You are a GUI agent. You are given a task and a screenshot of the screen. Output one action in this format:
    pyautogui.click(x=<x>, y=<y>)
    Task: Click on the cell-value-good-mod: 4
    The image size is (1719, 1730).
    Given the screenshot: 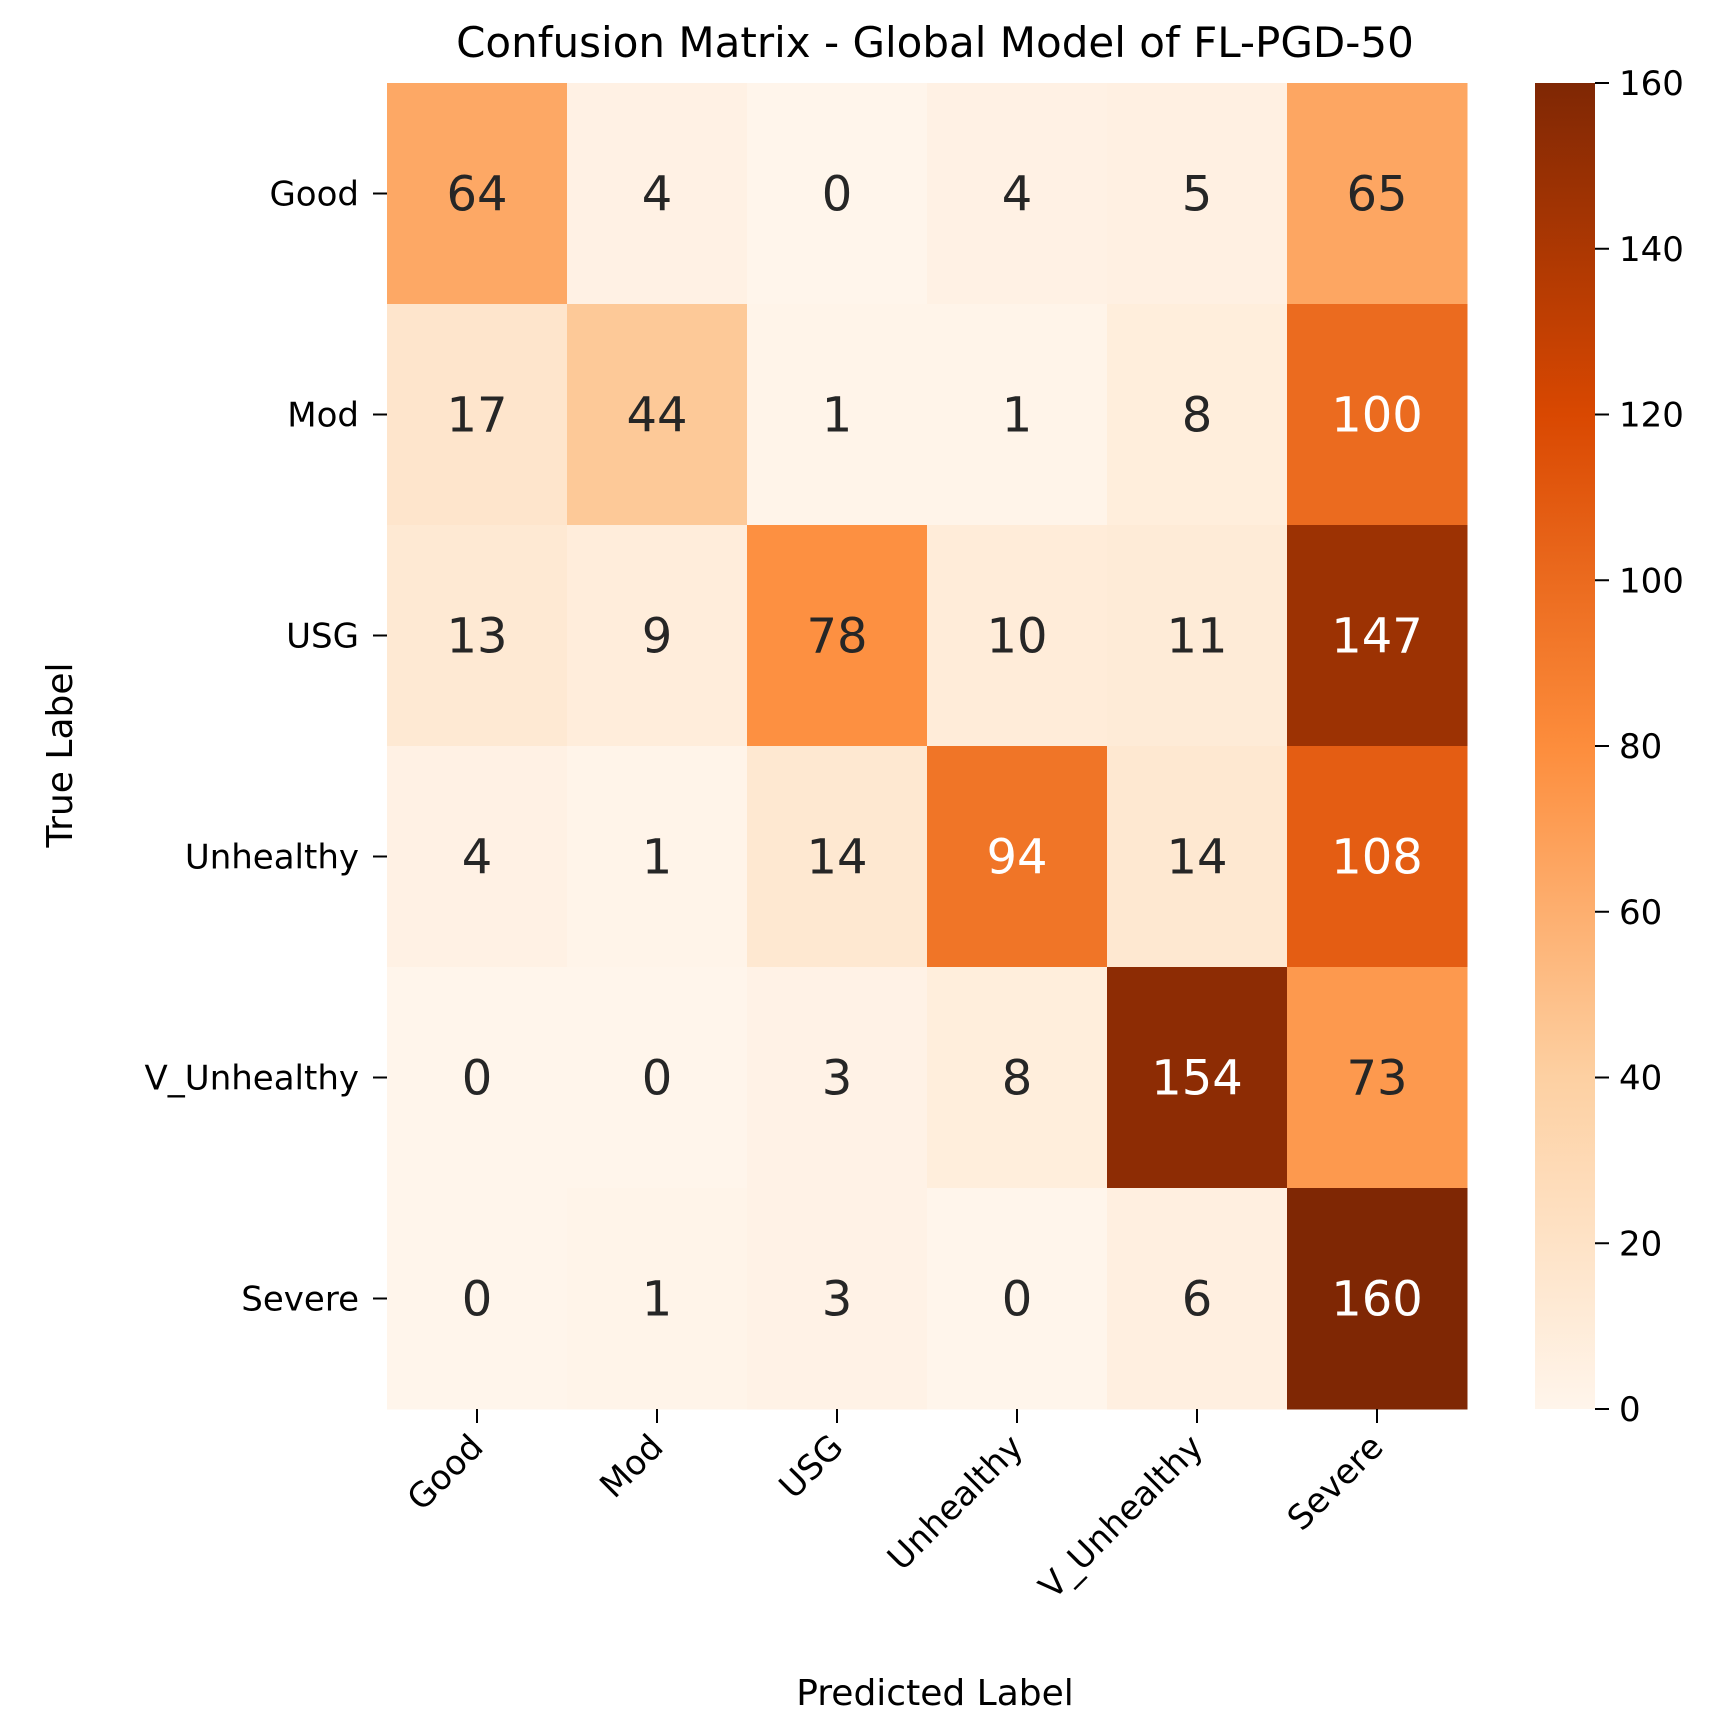 What is the action you would take?
    pyautogui.click(x=657, y=195)
    